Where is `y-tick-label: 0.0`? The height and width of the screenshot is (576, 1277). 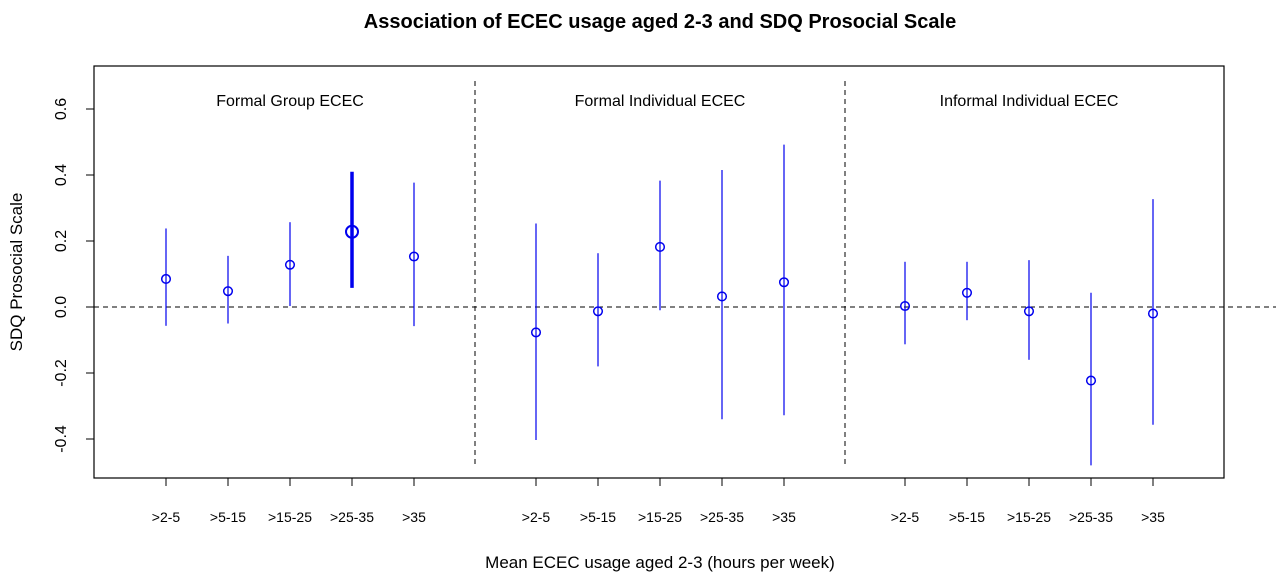 y-tick-label: 0.0 is located at coordinates (61, 307).